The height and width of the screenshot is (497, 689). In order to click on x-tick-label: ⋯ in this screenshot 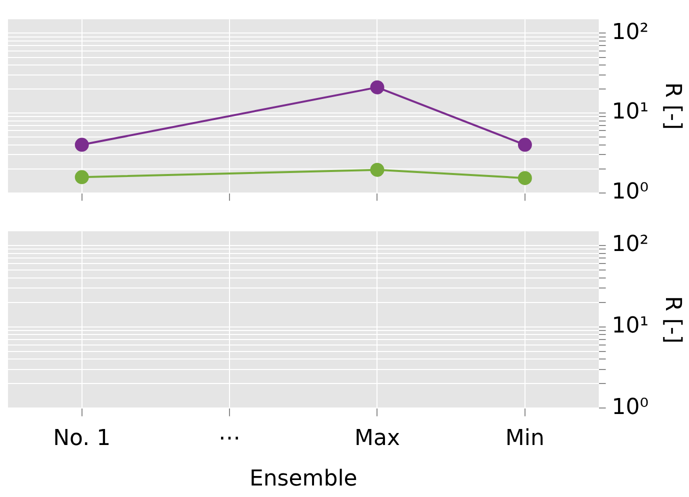, I will do `click(229, 439)`.